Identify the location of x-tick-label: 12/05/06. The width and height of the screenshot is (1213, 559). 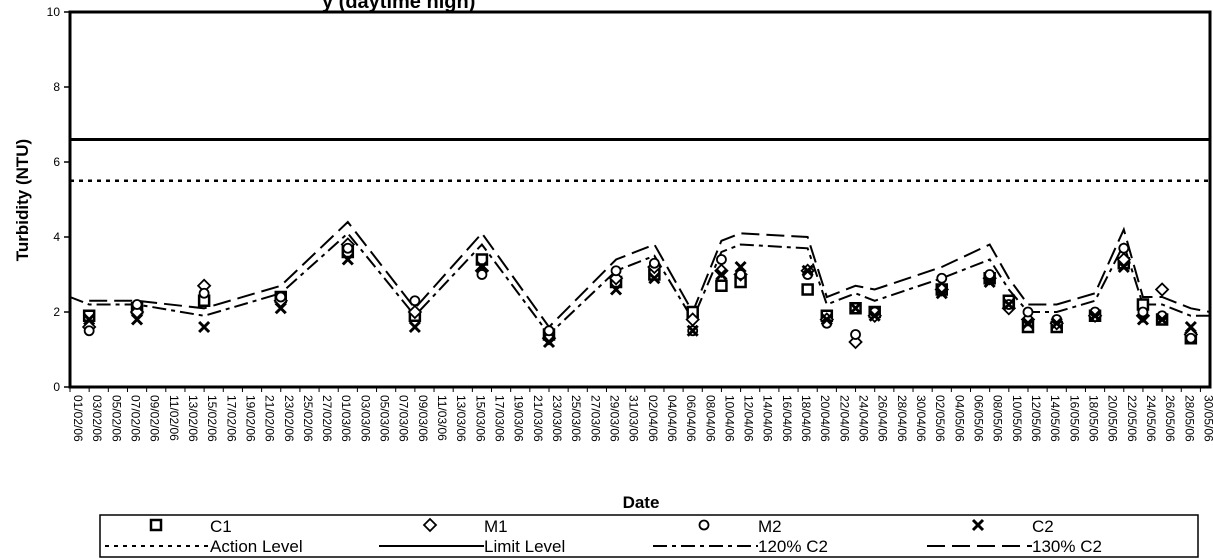
(1036, 418).